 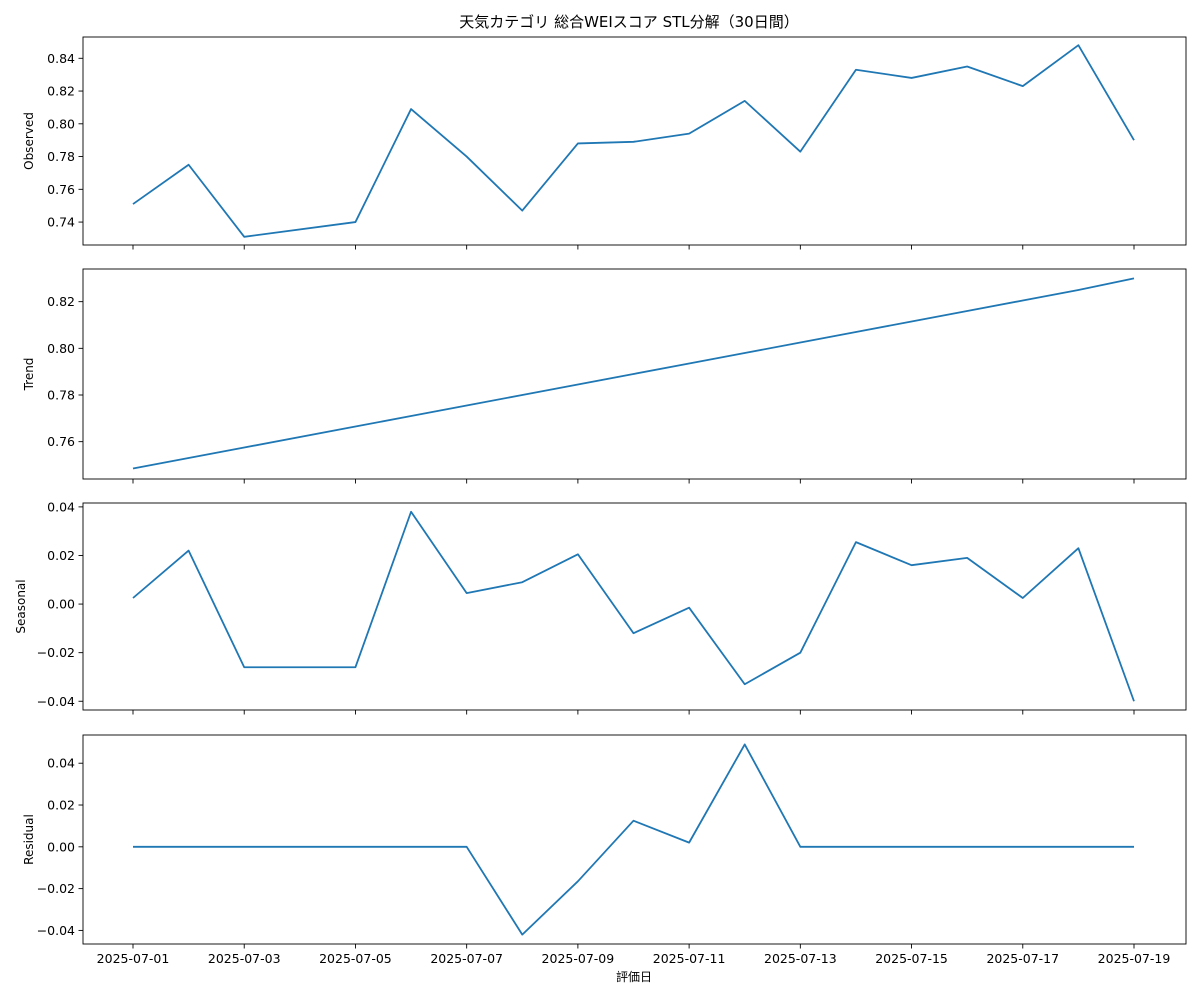 What do you see at coordinates (61, 58) in the screenshot?
I see `y-tick-label-observed: 0.84` at bounding box center [61, 58].